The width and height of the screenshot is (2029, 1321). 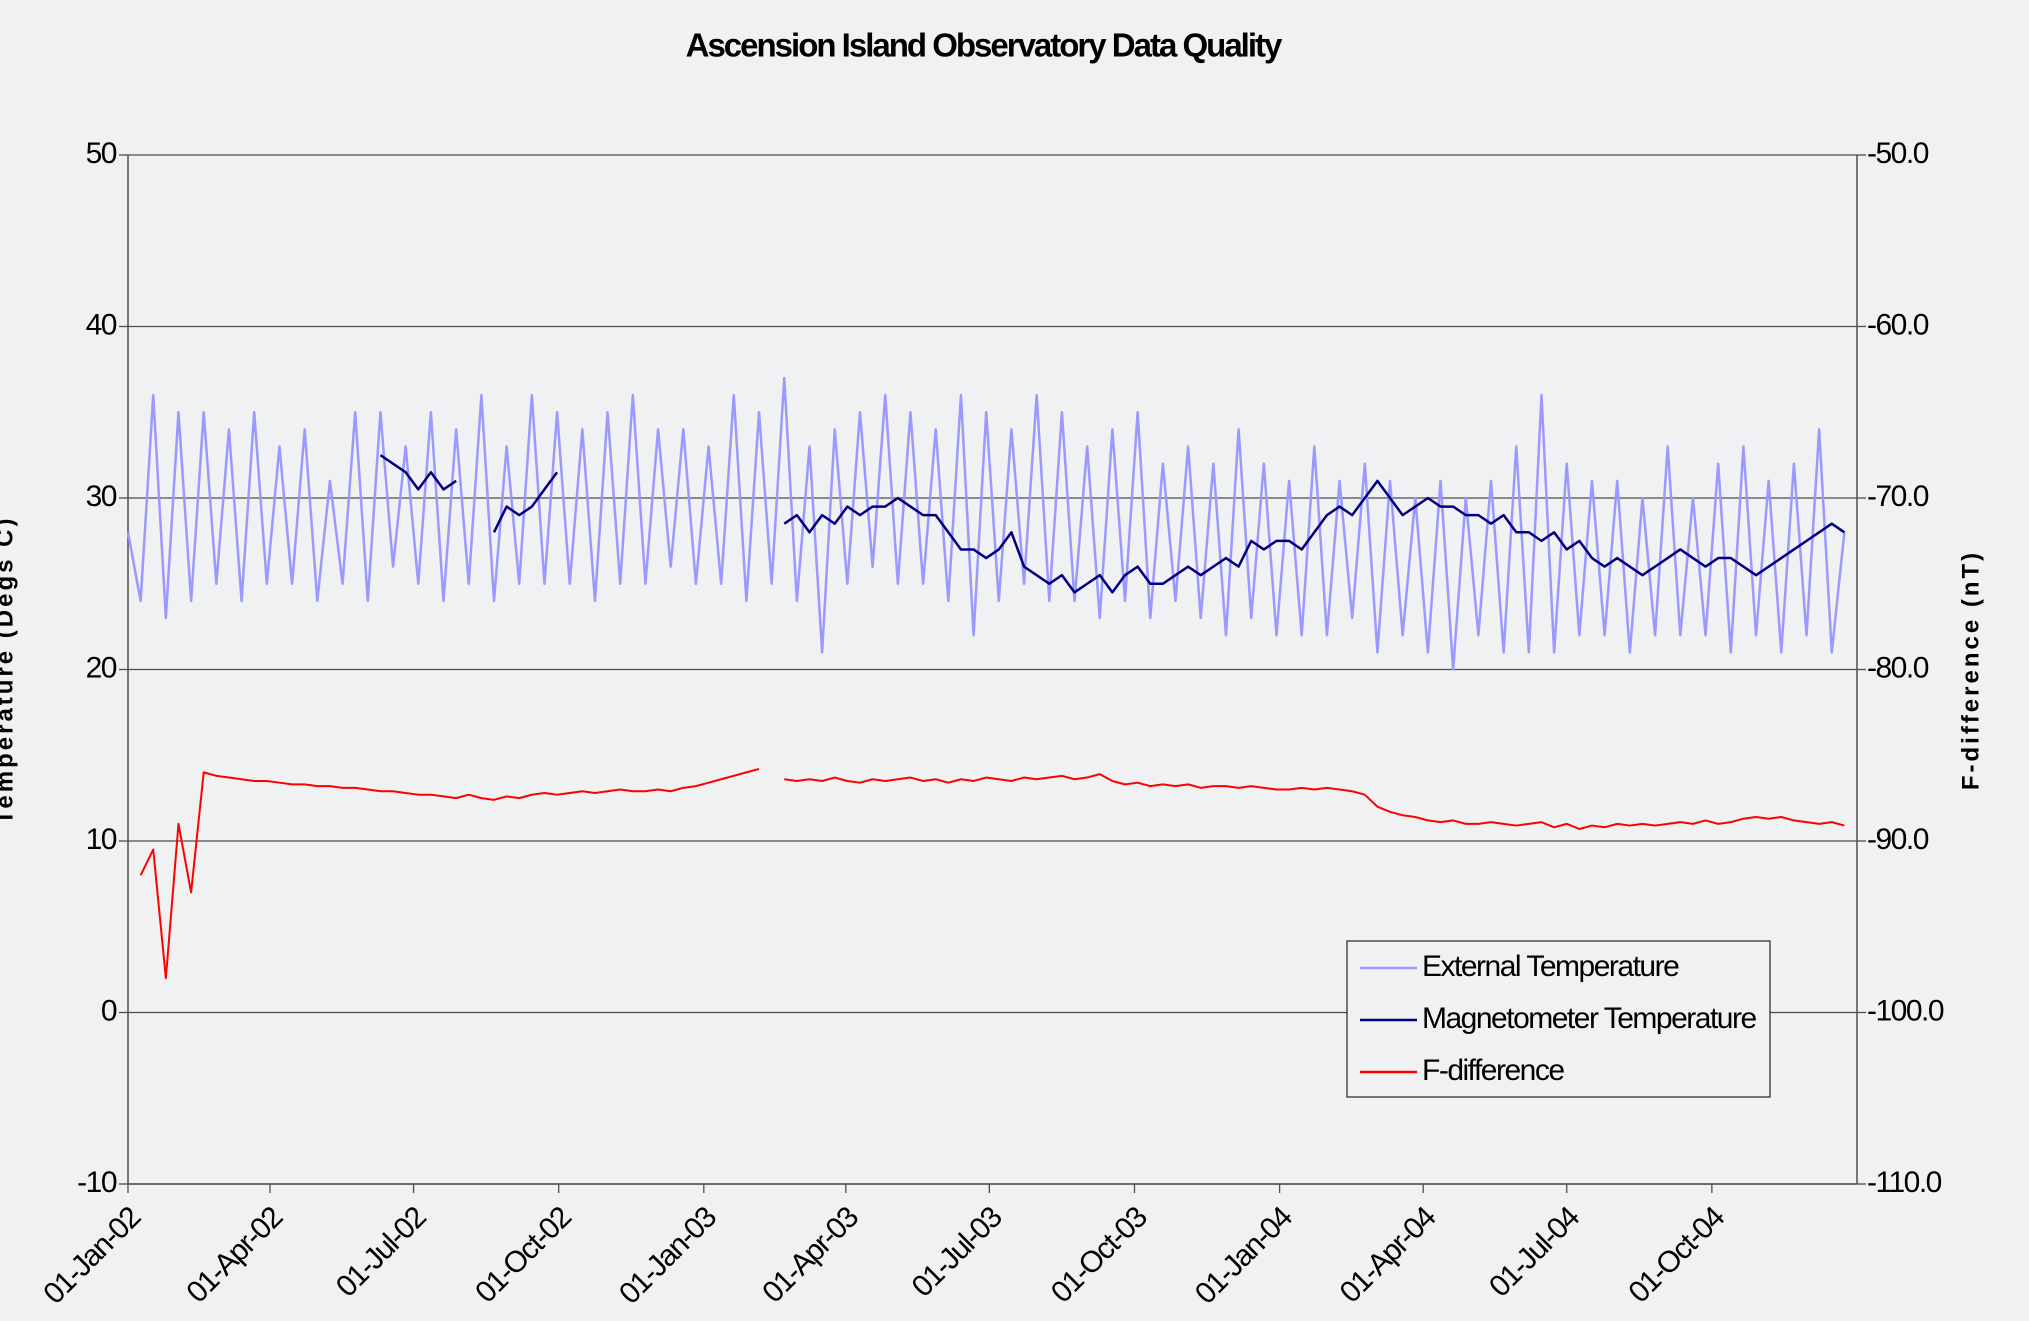 I want to click on y-tick-label: 10, so click(x=101, y=839).